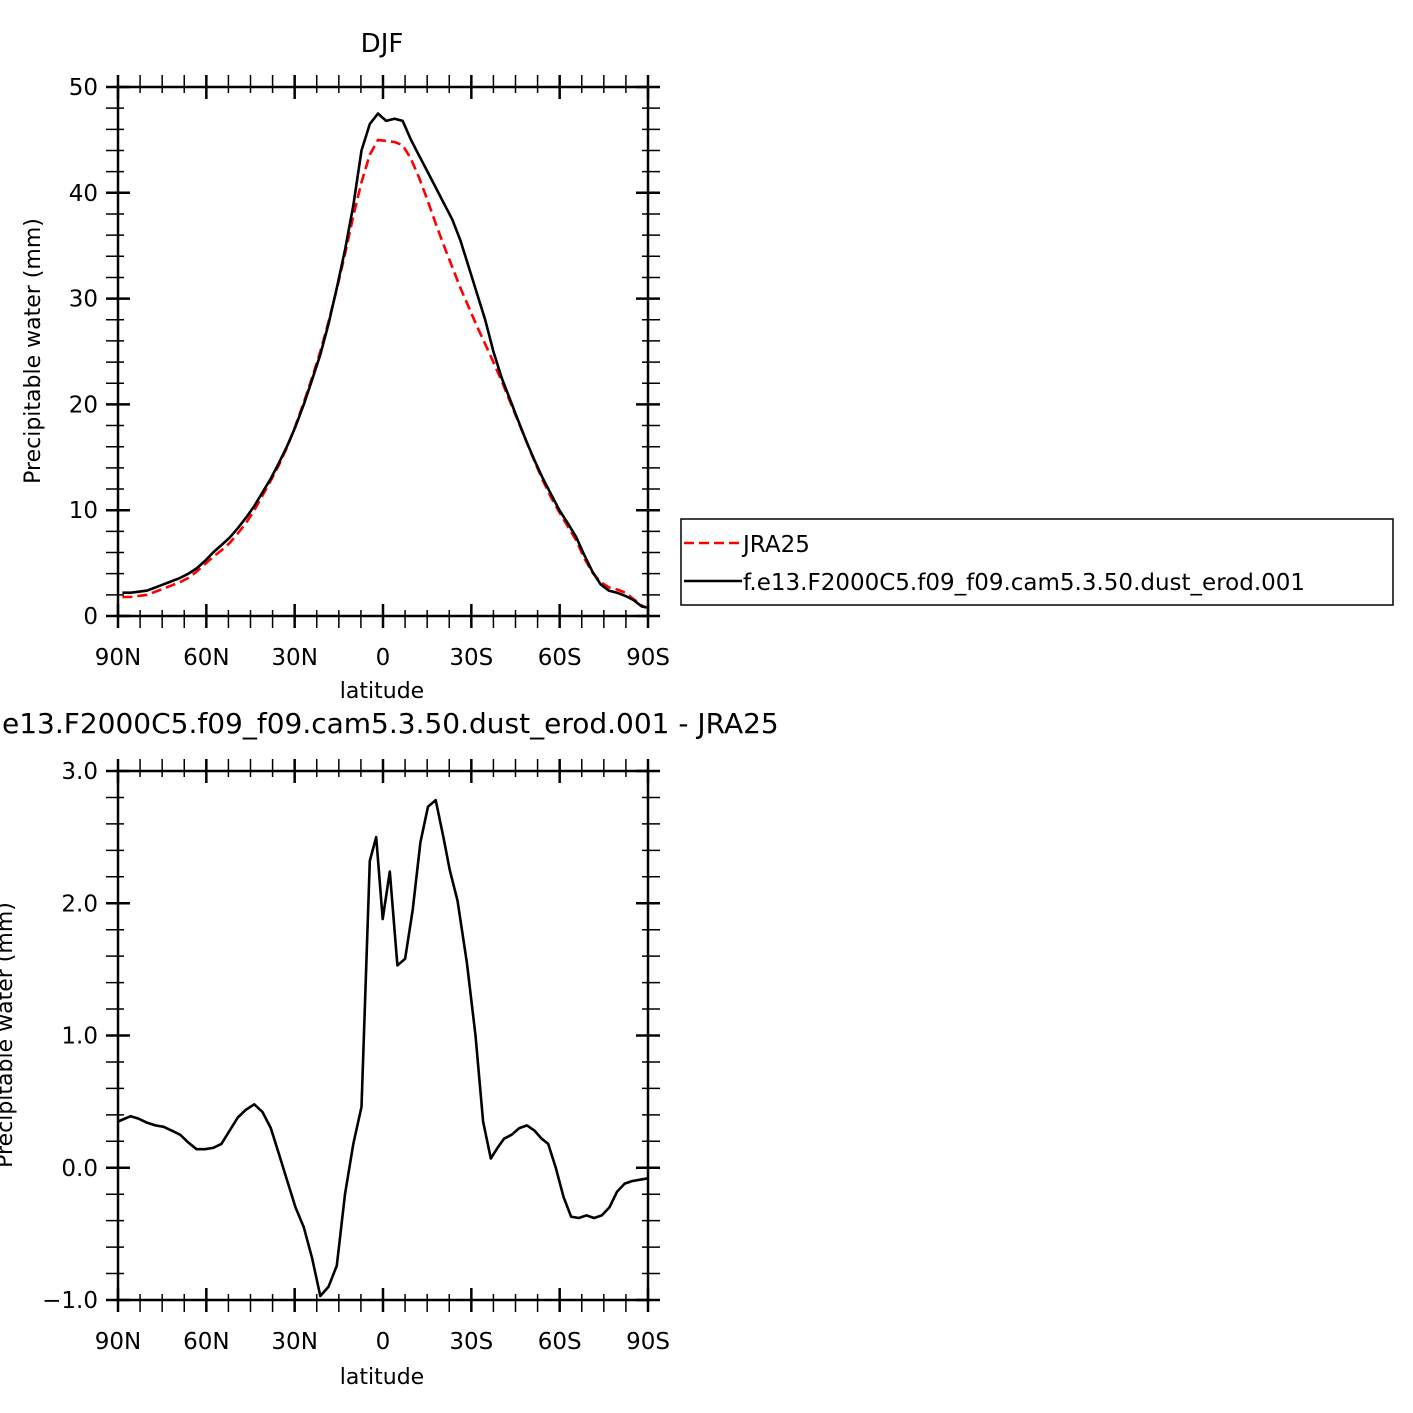 This screenshot has height=1413, width=1413. Describe the element at coordinates (648, 1342) in the screenshot. I see `bottom-chart-x-tick-label: 90S` at that location.